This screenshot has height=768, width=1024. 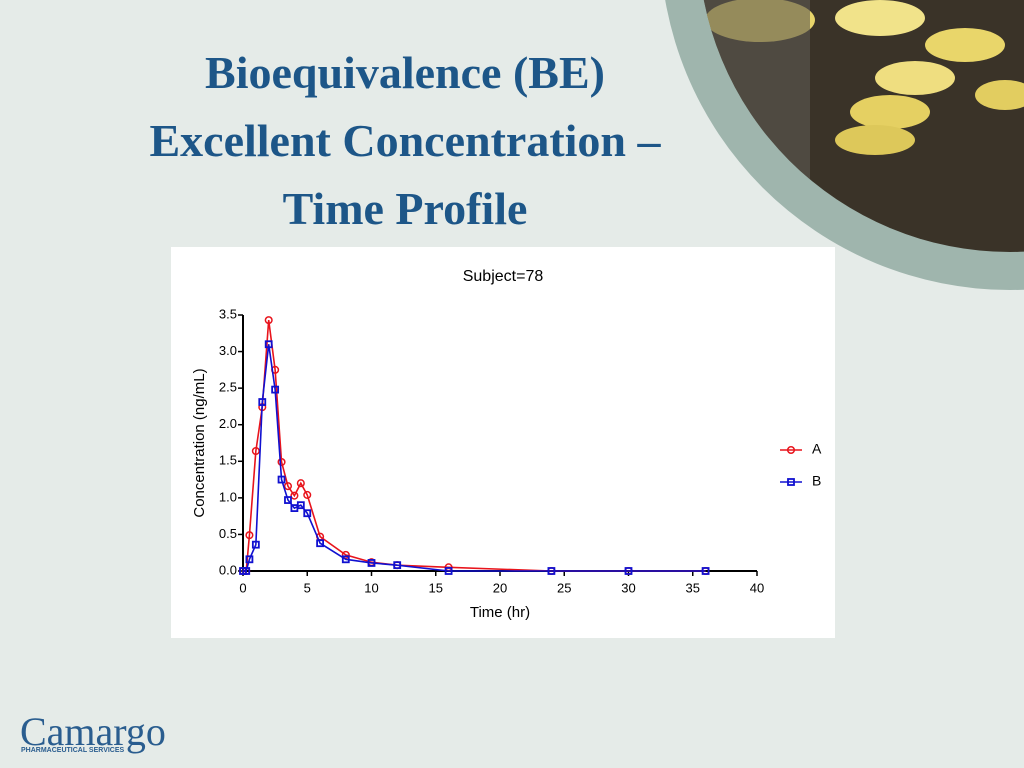 What do you see at coordinates (93, 731) in the screenshot?
I see `logo-name: Camargo` at bounding box center [93, 731].